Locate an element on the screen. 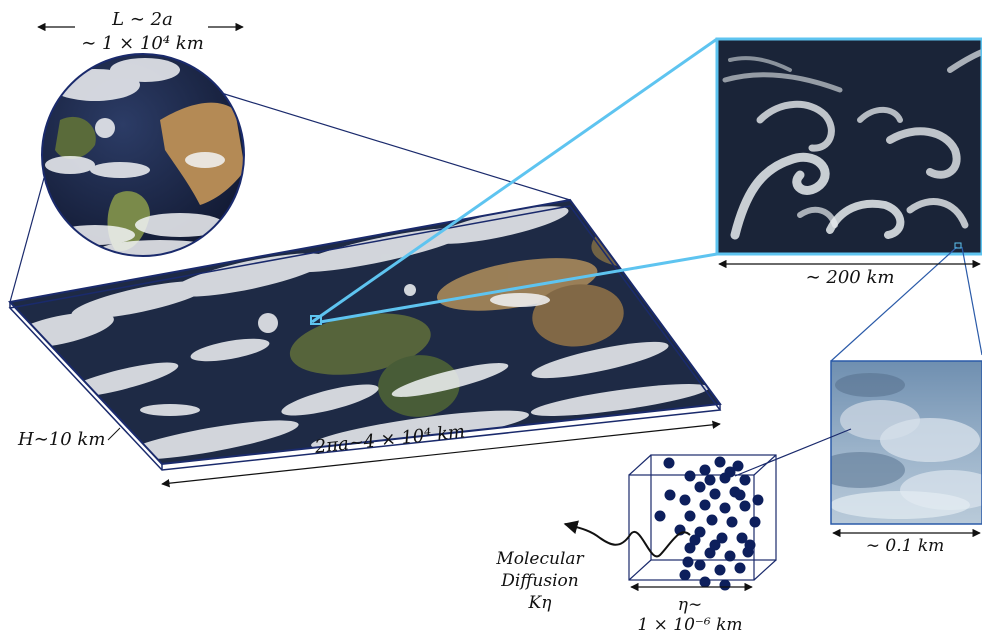  kolmogorov-eta-label: η∼ is located at coordinates (690, 605).